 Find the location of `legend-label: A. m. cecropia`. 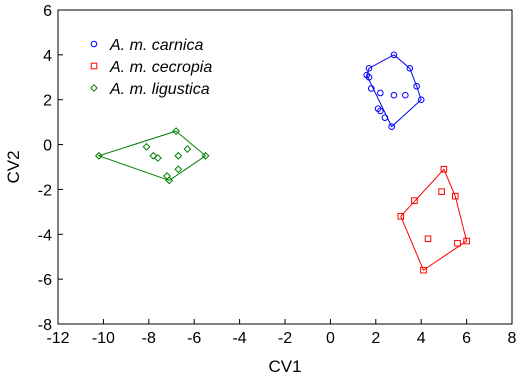

legend-label: A. m. cecropia is located at coordinates (160, 67).